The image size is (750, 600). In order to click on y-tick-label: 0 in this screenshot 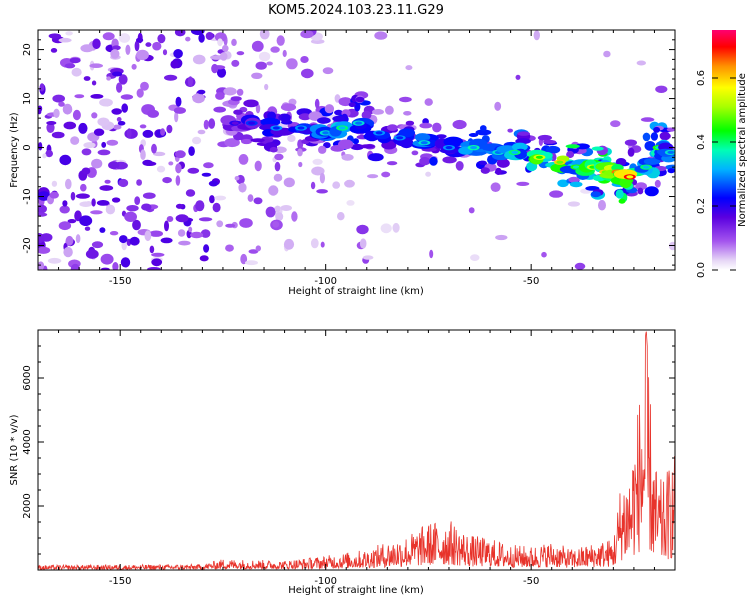, I will do `click(27, 147)`.